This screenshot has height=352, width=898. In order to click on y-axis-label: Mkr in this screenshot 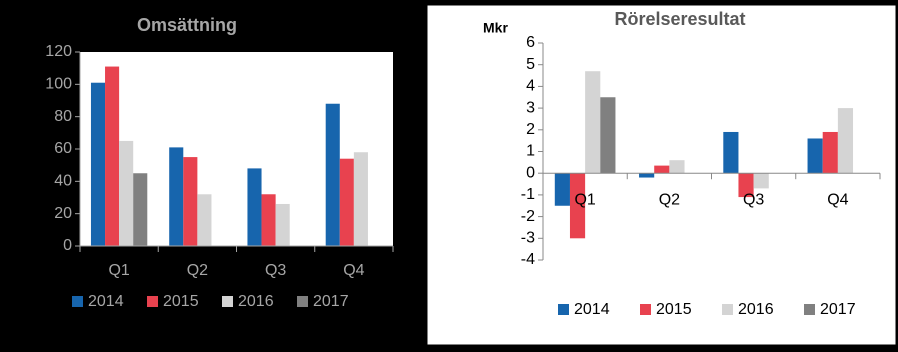, I will do `click(495, 28)`.